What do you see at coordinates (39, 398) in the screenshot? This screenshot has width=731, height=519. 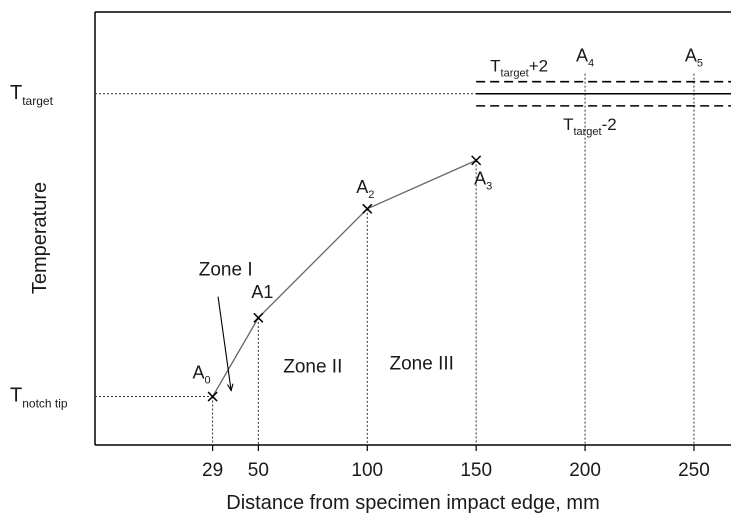 I see `y-tick-label-1: Tnotch tip` at bounding box center [39, 398].